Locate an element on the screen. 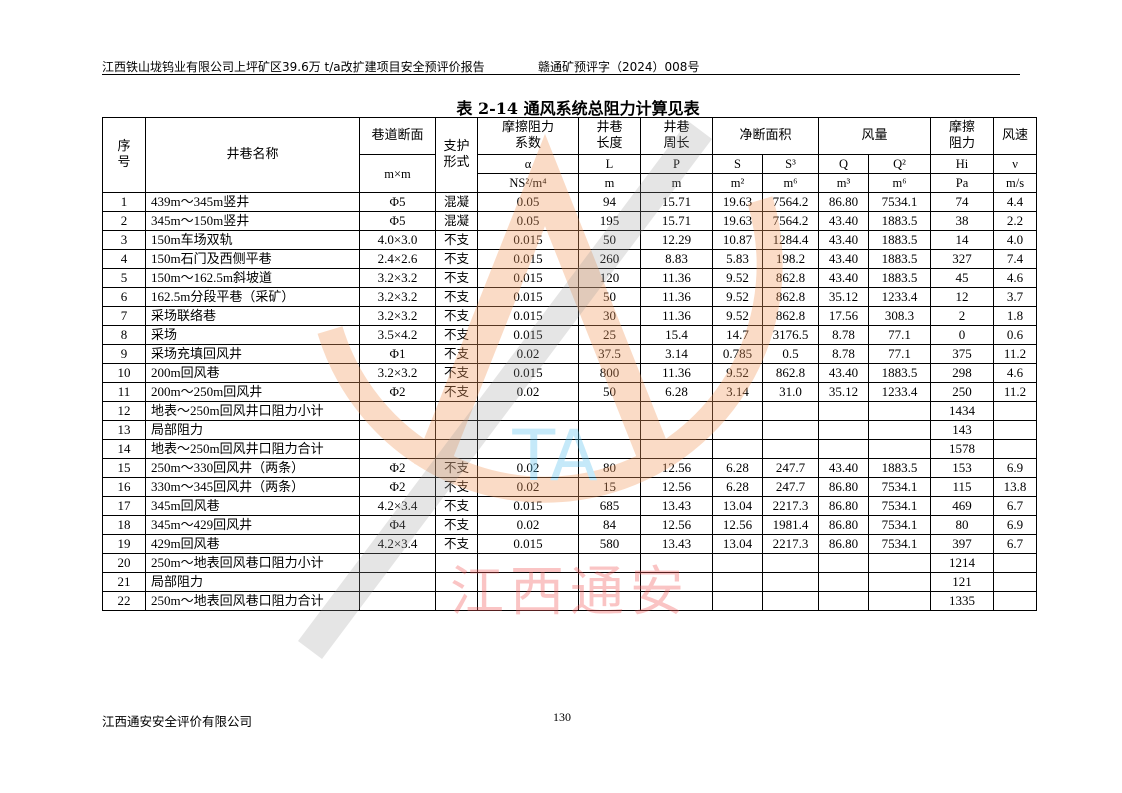 The image size is (1122, 793). cell-length: 800 is located at coordinates (609, 373).